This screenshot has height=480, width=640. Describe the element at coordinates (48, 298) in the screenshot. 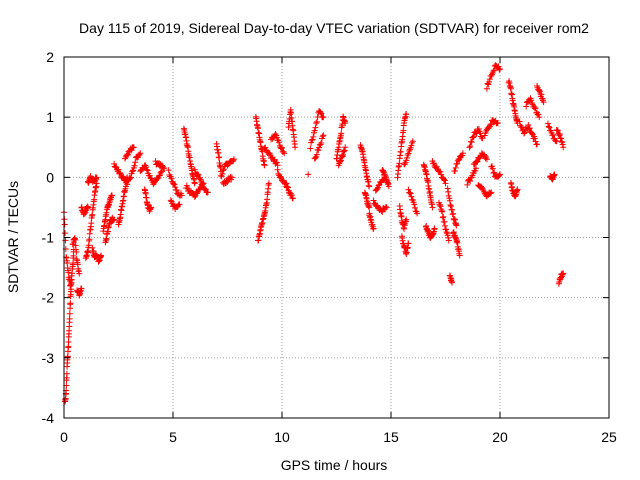

I see `y-tick-label: -2` at that location.